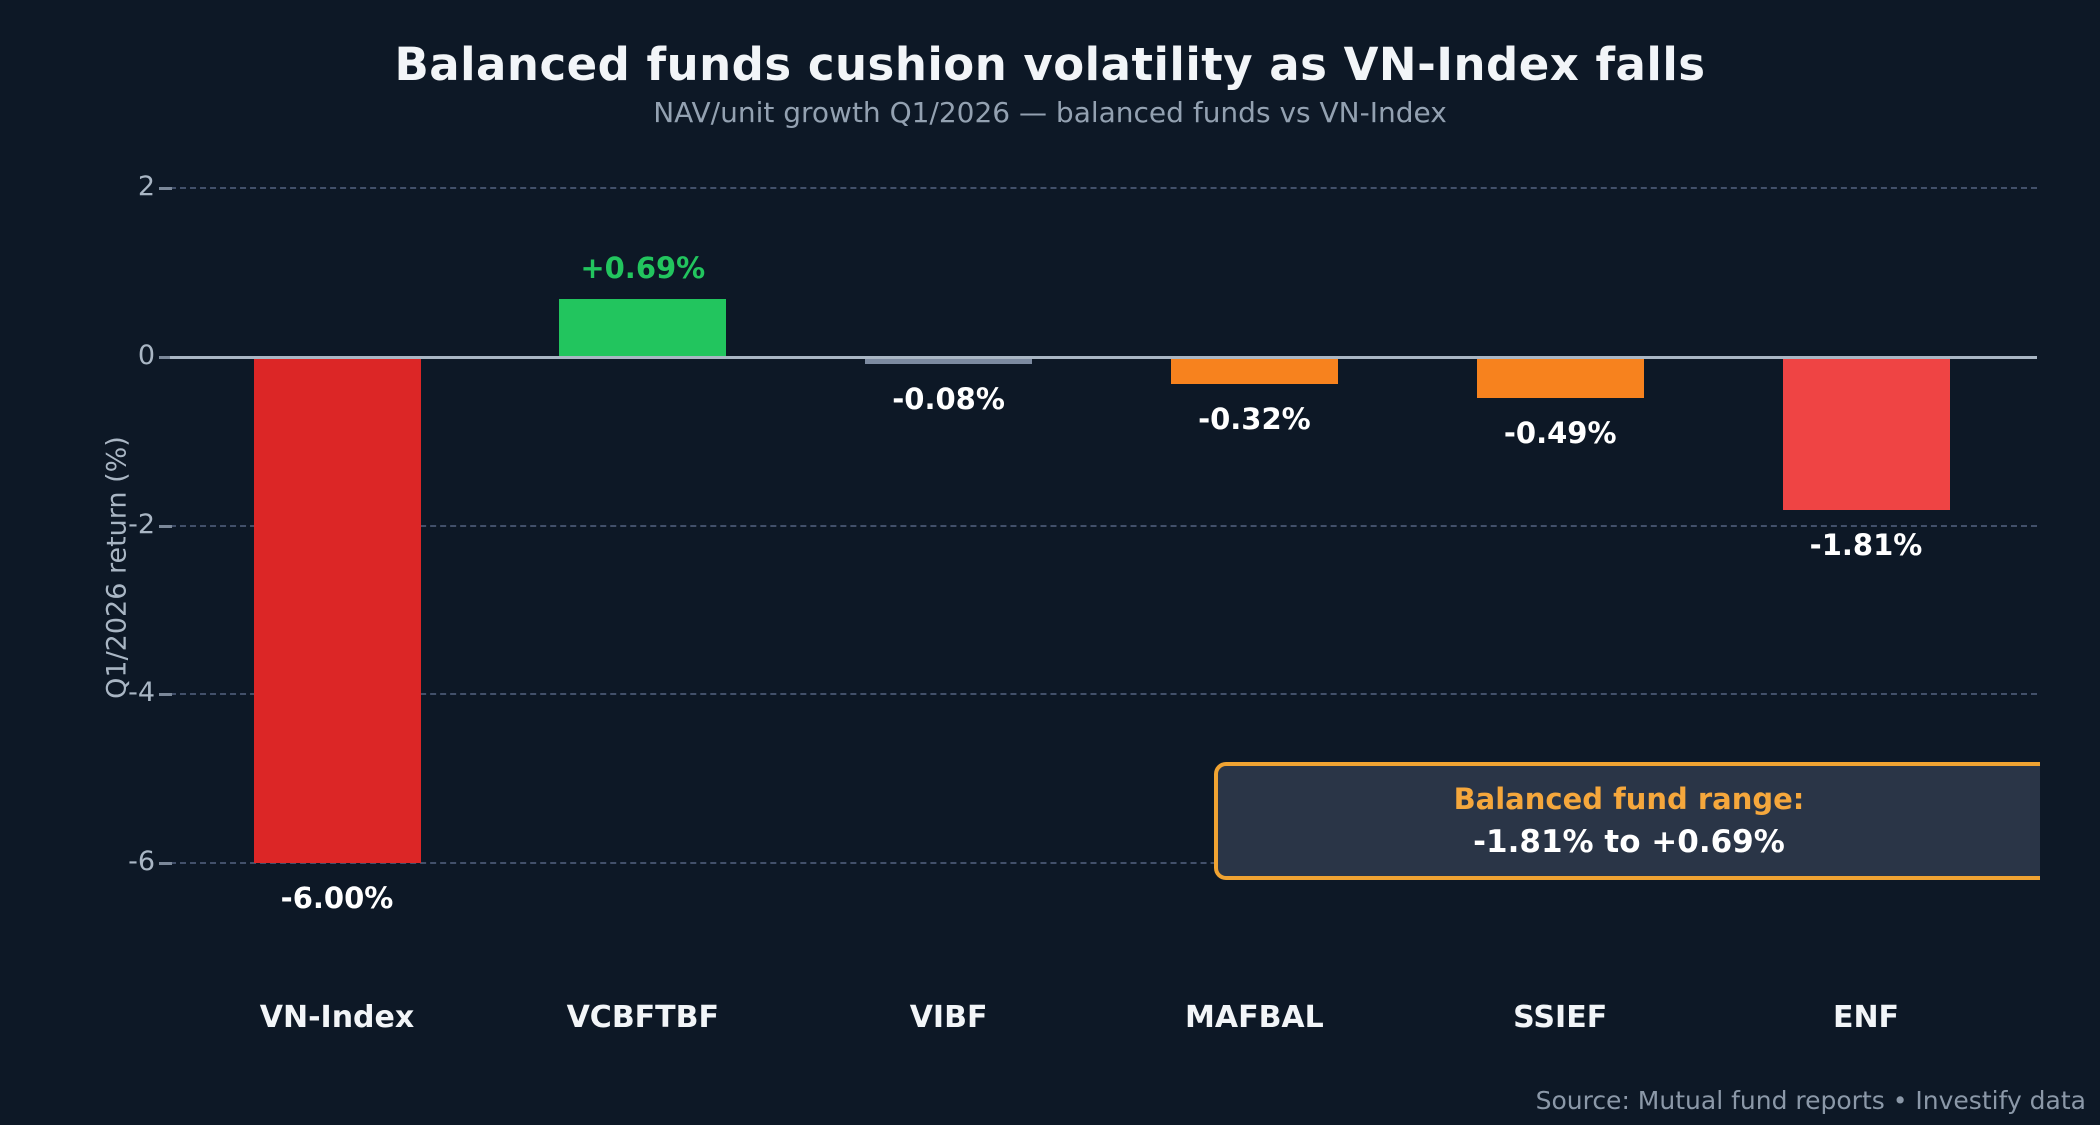 This screenshot has height=1125, width=2100. I want to click on bar-ssief, so click(1560, 378).